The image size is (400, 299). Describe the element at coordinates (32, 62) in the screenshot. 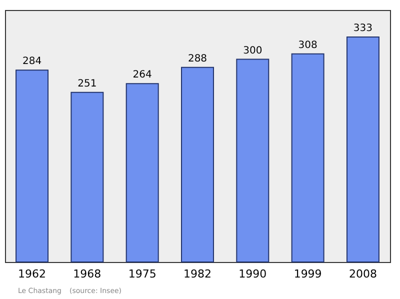

I see `data-label: 284` at that location.